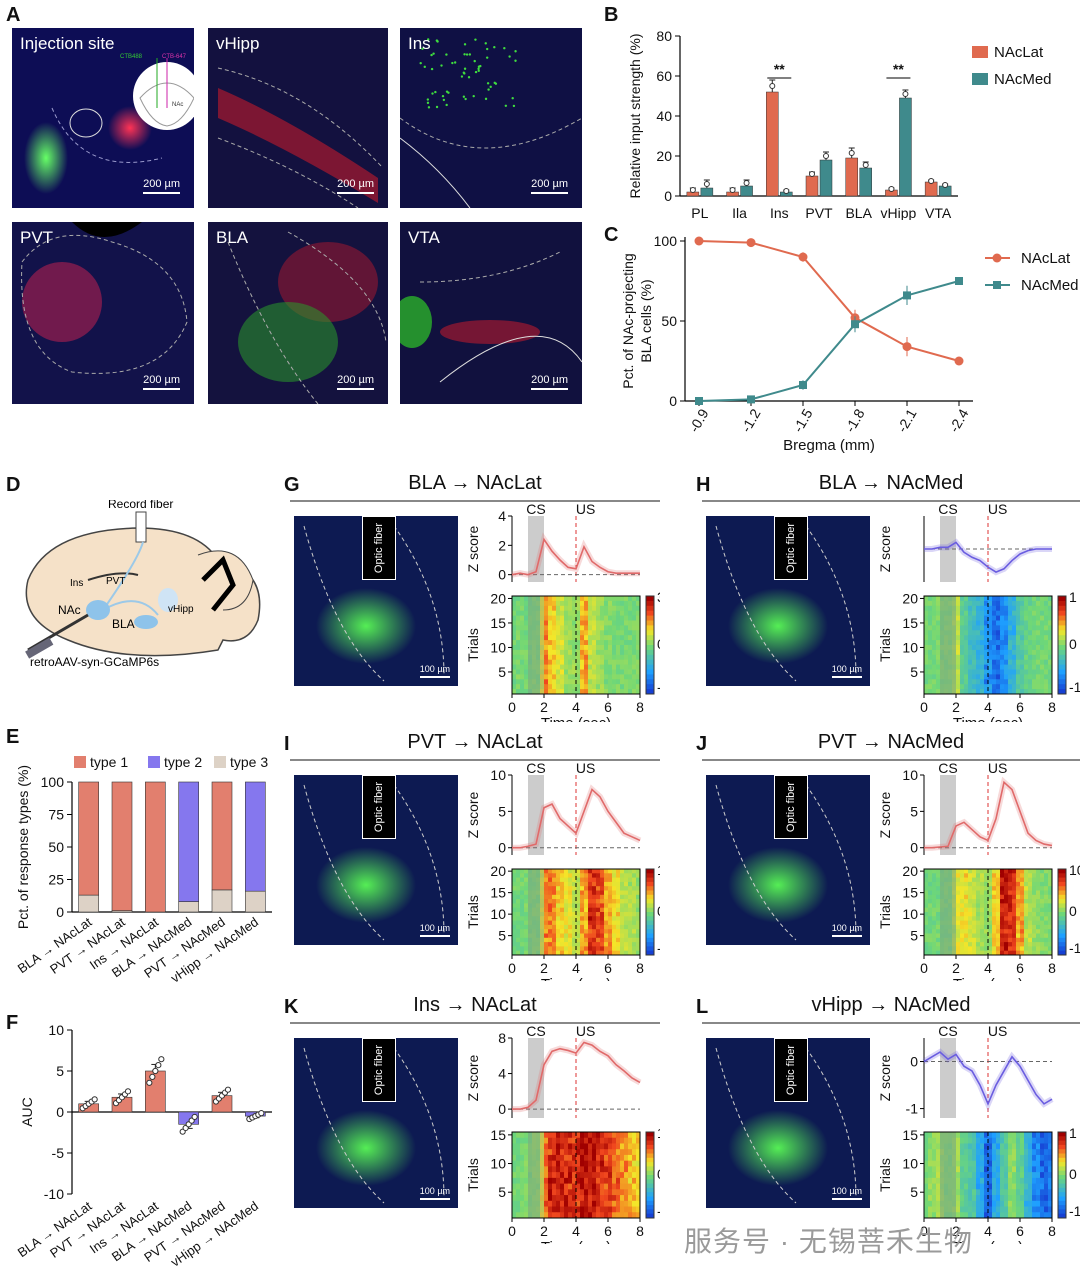 The image size is (1080, 1280). What do you see at coordinates (576, 1075) in the screenshot?
I see `trace-line` at bounding box center [576, 1075].